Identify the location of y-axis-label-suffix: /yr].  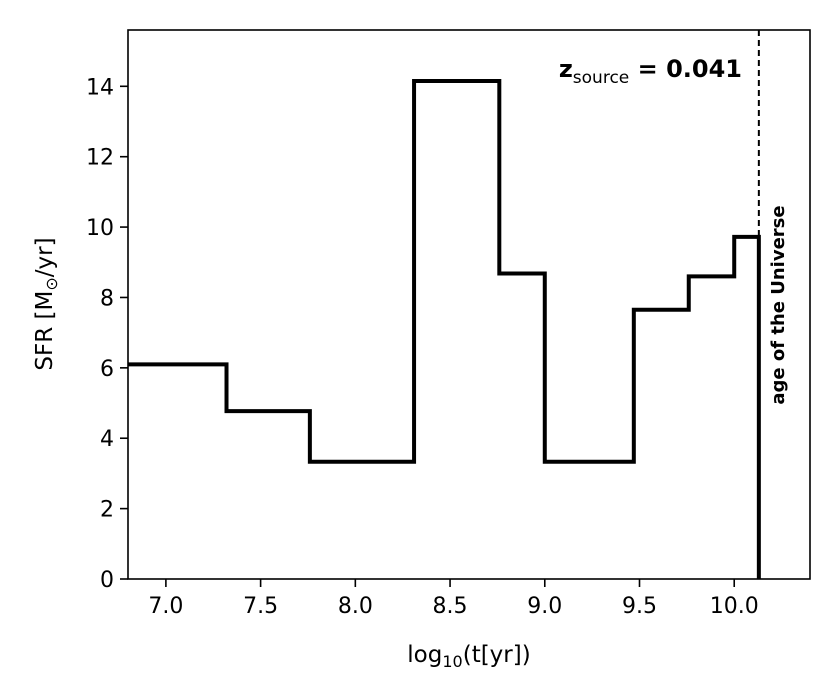
(45, 257).